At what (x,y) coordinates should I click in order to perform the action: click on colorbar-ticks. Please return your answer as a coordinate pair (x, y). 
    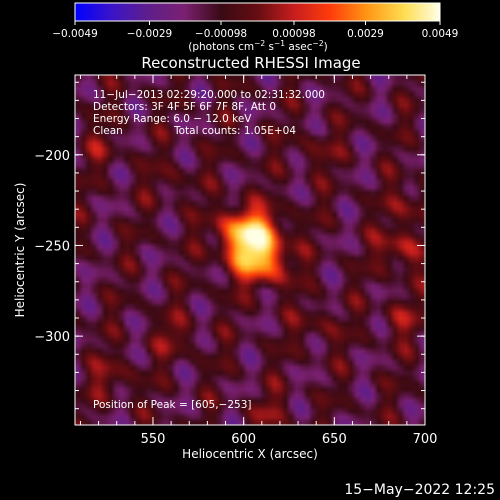
    Looking at the image, I should click on (257, 23).